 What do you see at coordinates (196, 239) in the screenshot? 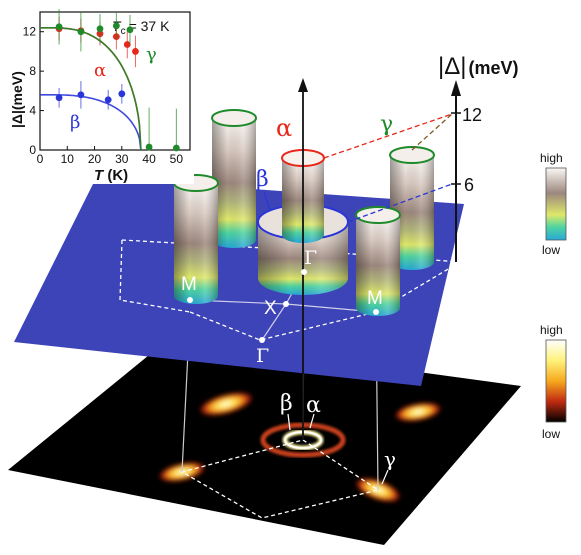
I see `gamma-cylinder-m-left` at bounding box center [196, 239].